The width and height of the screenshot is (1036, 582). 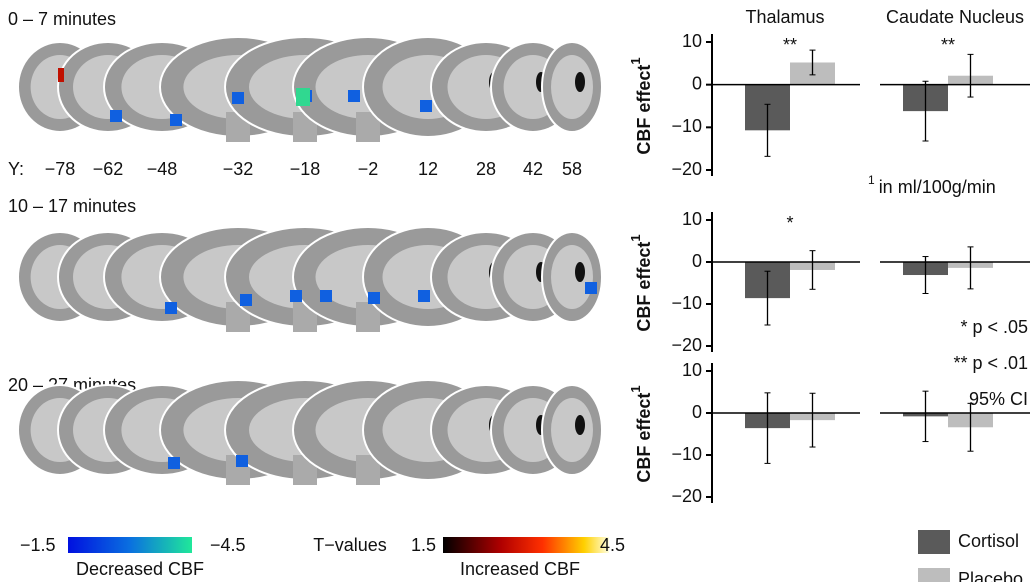 What do you see at coordinates (990, 575) in the screenshot?
I see `legend-label: Placebo` at bounding box center [990, 575].